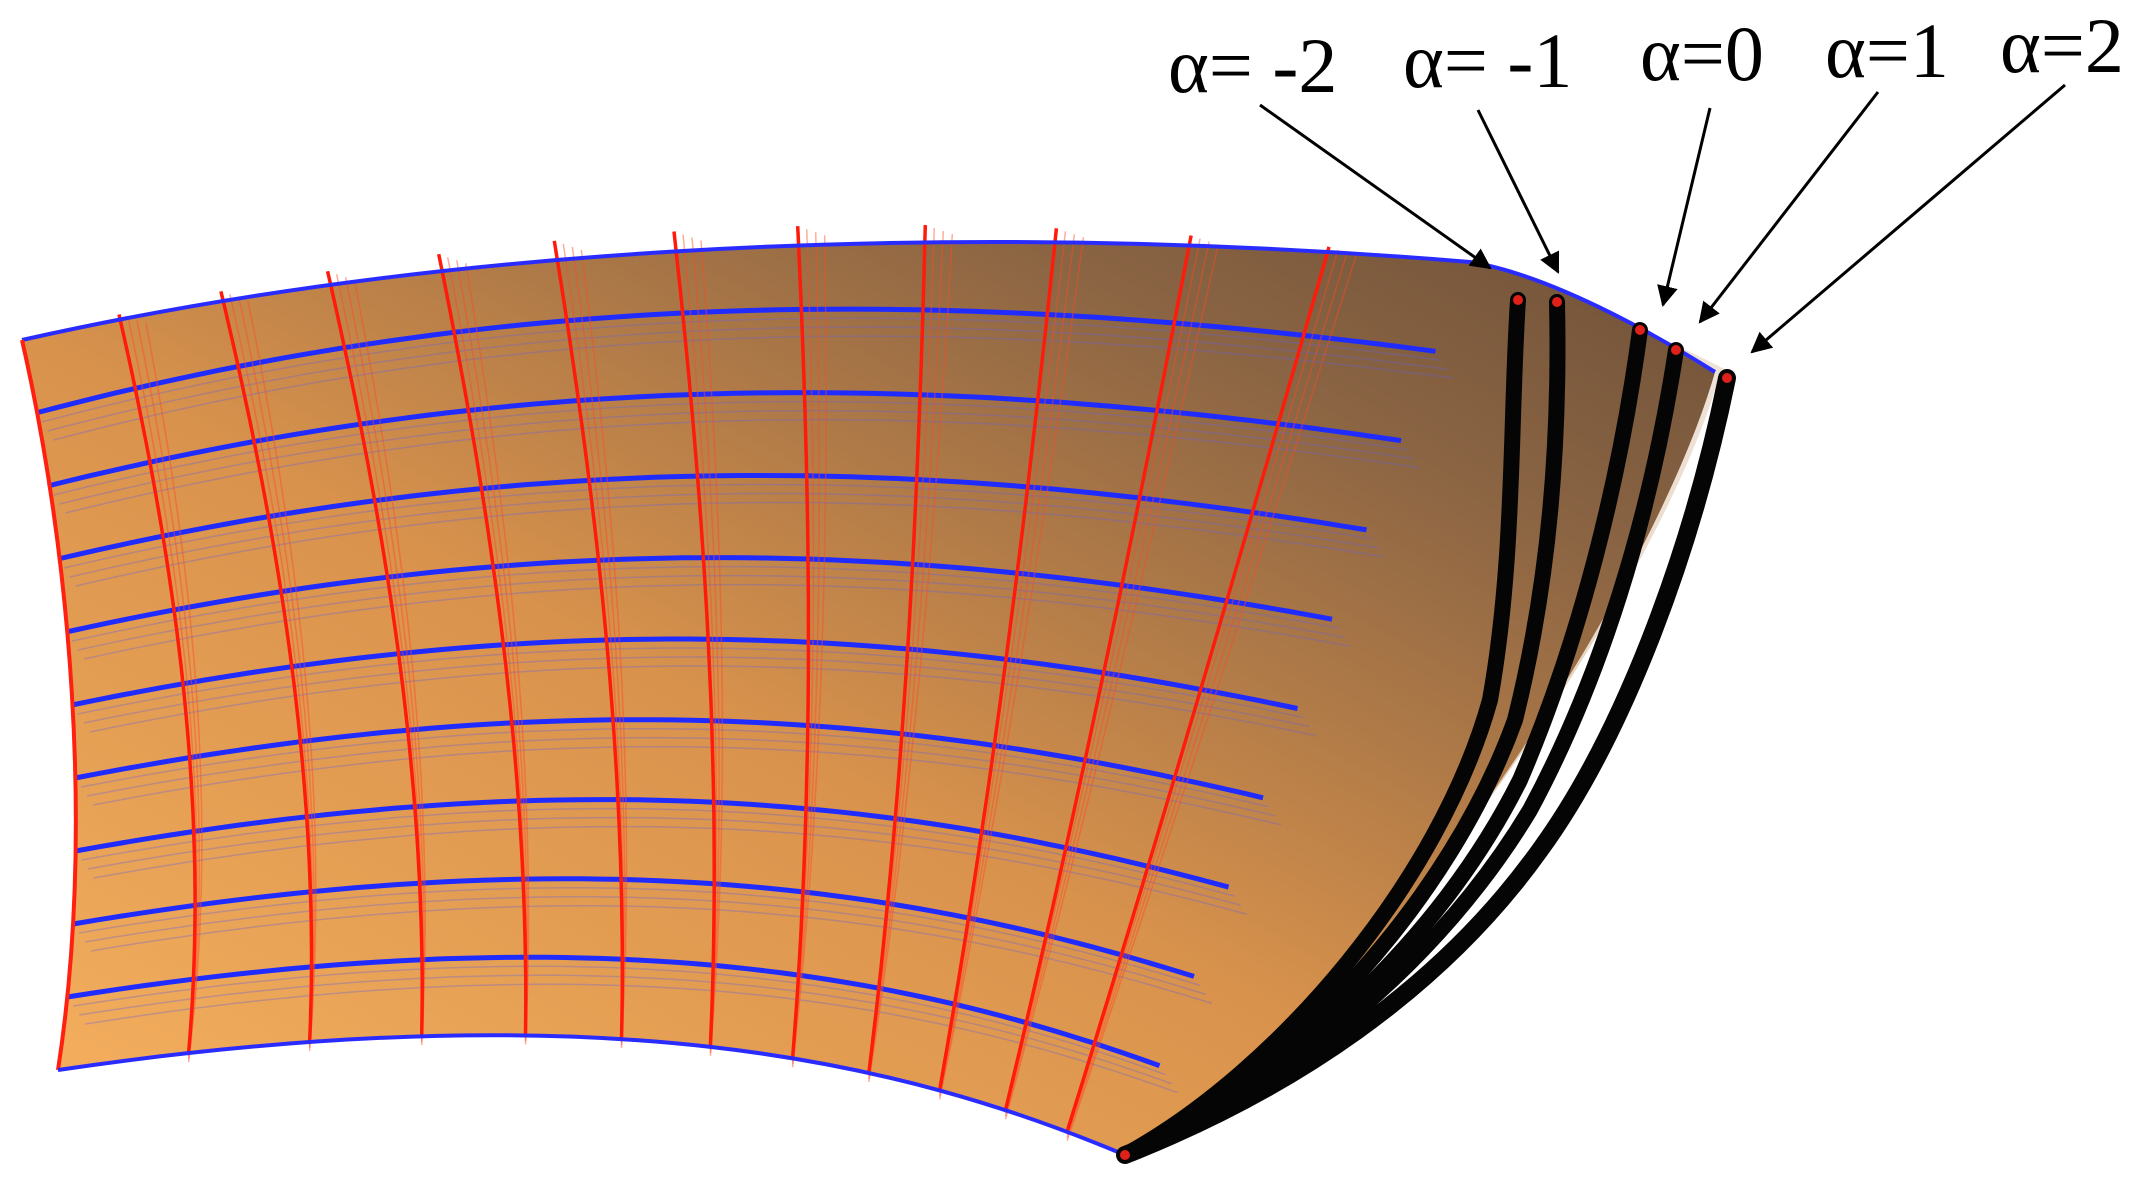 The image size is (2142, 1187). What do you see at coordinates (1702, 53) in the screenshot?
I see `label-alpha-0: α=0` at bounding box center [1702, 53].